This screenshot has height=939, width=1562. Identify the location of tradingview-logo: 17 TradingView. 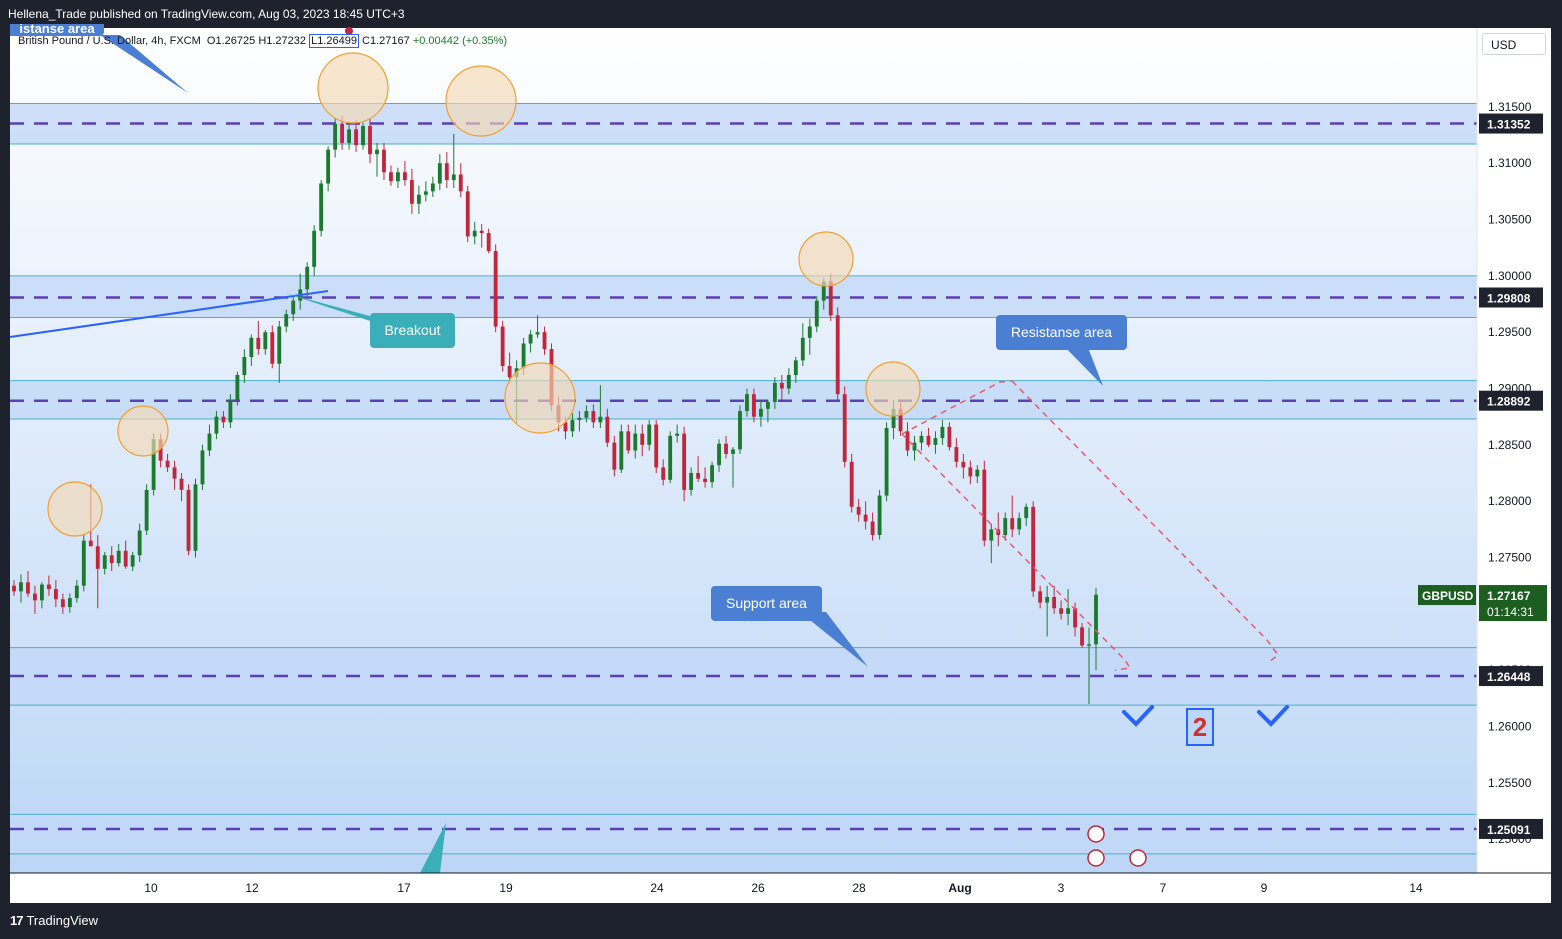
(54, 920).